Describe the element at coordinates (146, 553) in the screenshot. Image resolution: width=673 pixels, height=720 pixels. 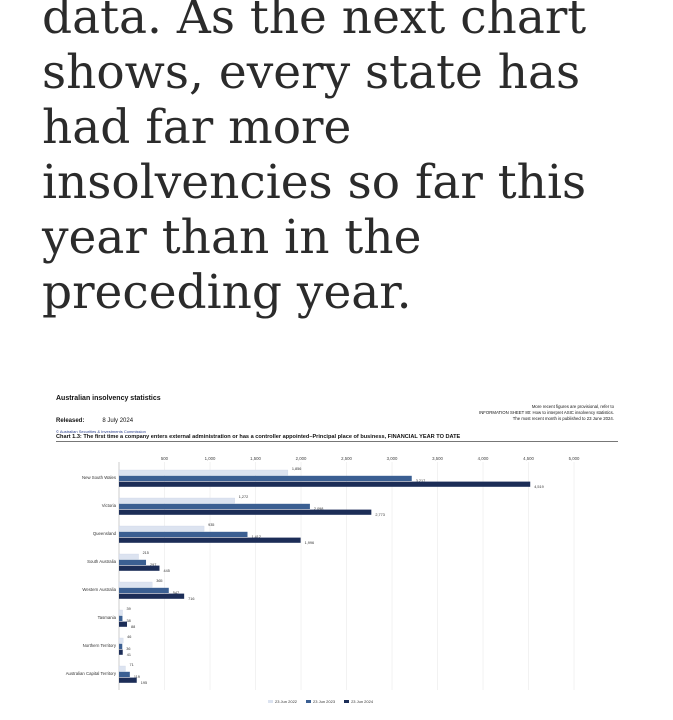
I see `data-label: 215` at that location.